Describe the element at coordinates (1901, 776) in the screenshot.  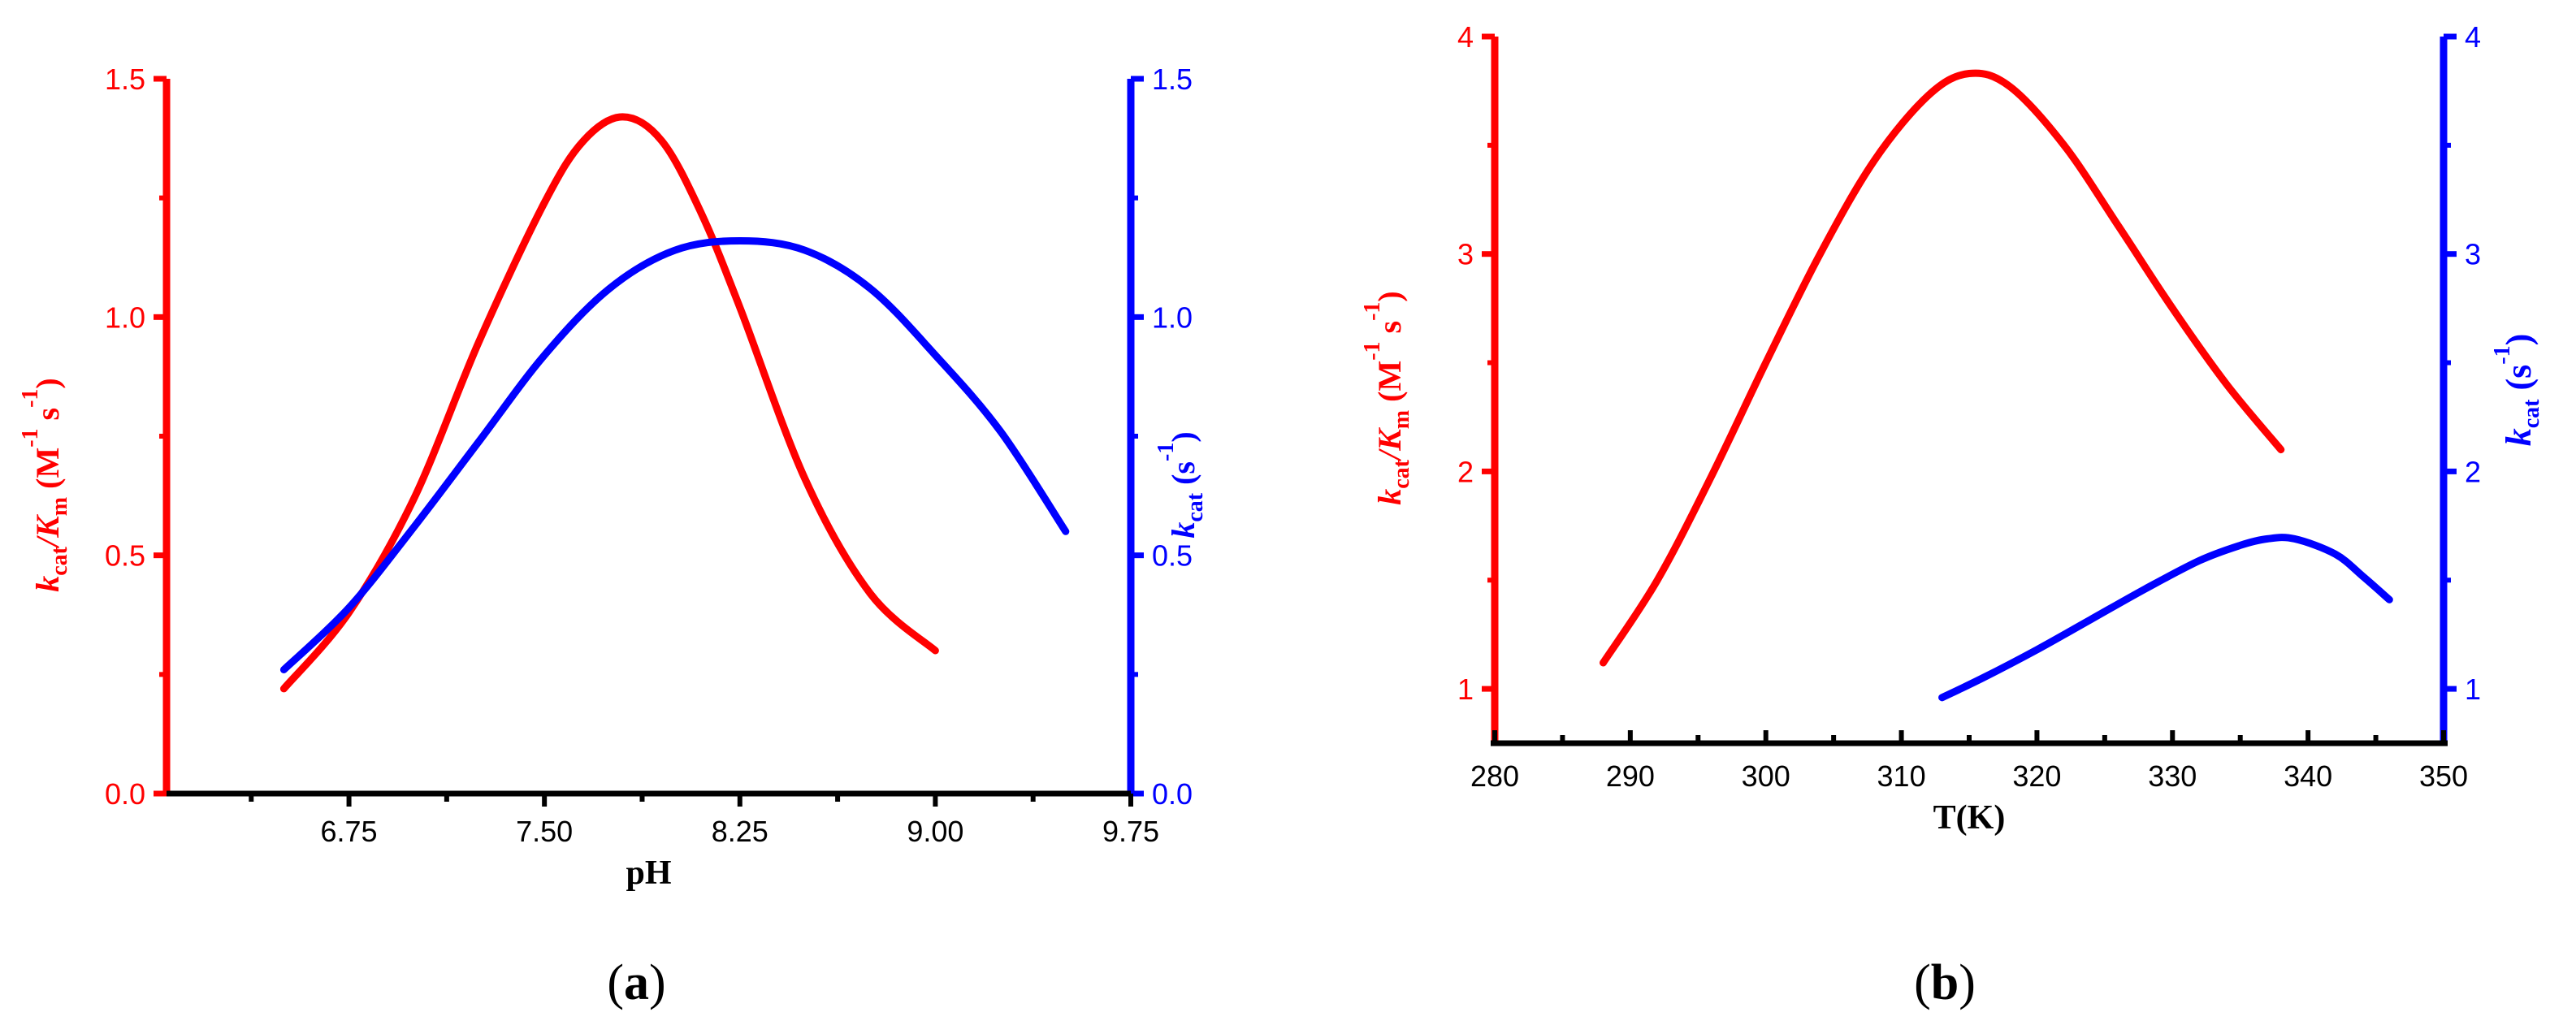
I see `x-tick-label: 310` at that location.